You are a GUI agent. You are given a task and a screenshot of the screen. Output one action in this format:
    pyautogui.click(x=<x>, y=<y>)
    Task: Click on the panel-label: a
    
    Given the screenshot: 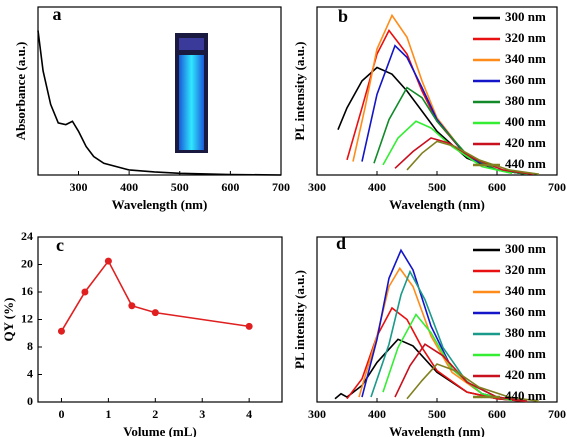 What is the action you would take?
    pyautogui.click(x=57, y=14)
    